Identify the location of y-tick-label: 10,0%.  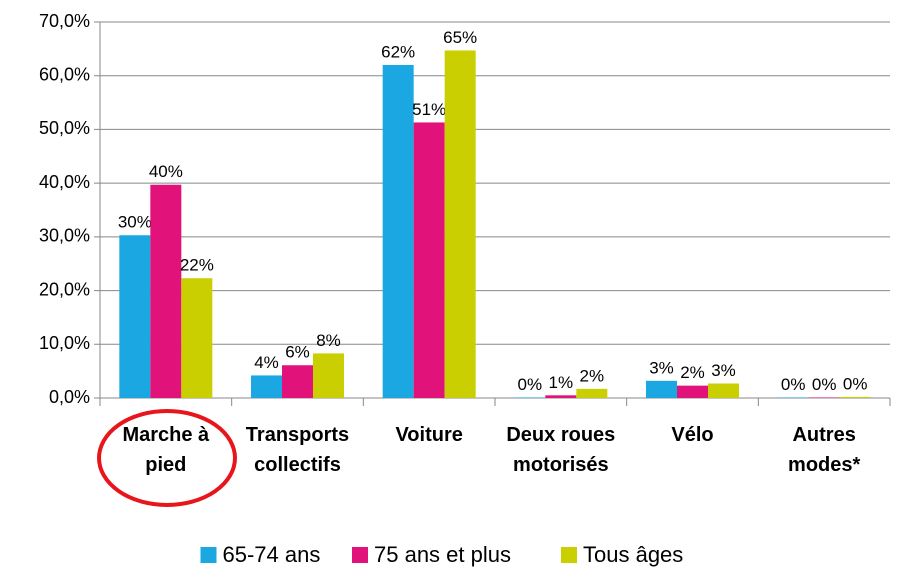
(64, 343).